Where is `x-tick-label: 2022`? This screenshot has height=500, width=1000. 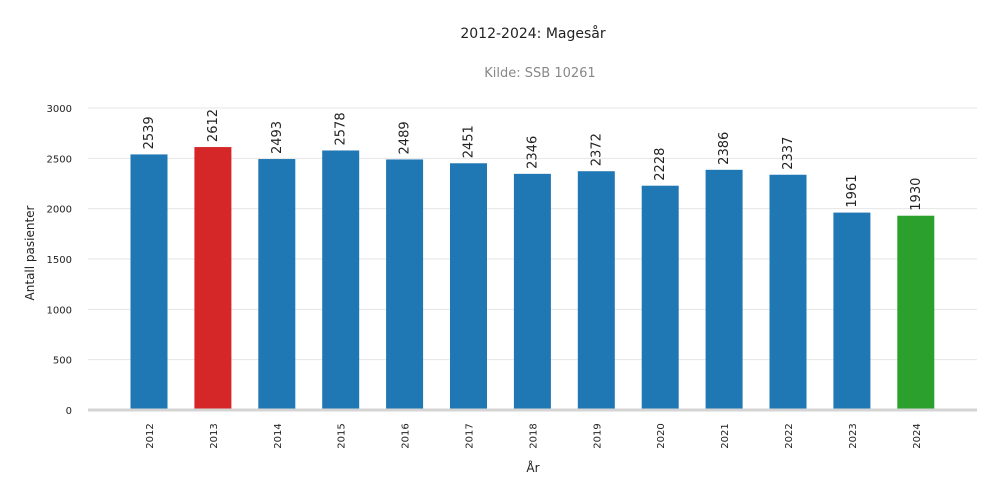 x-tick-label: 2022 is located at coordinates (789, 435).